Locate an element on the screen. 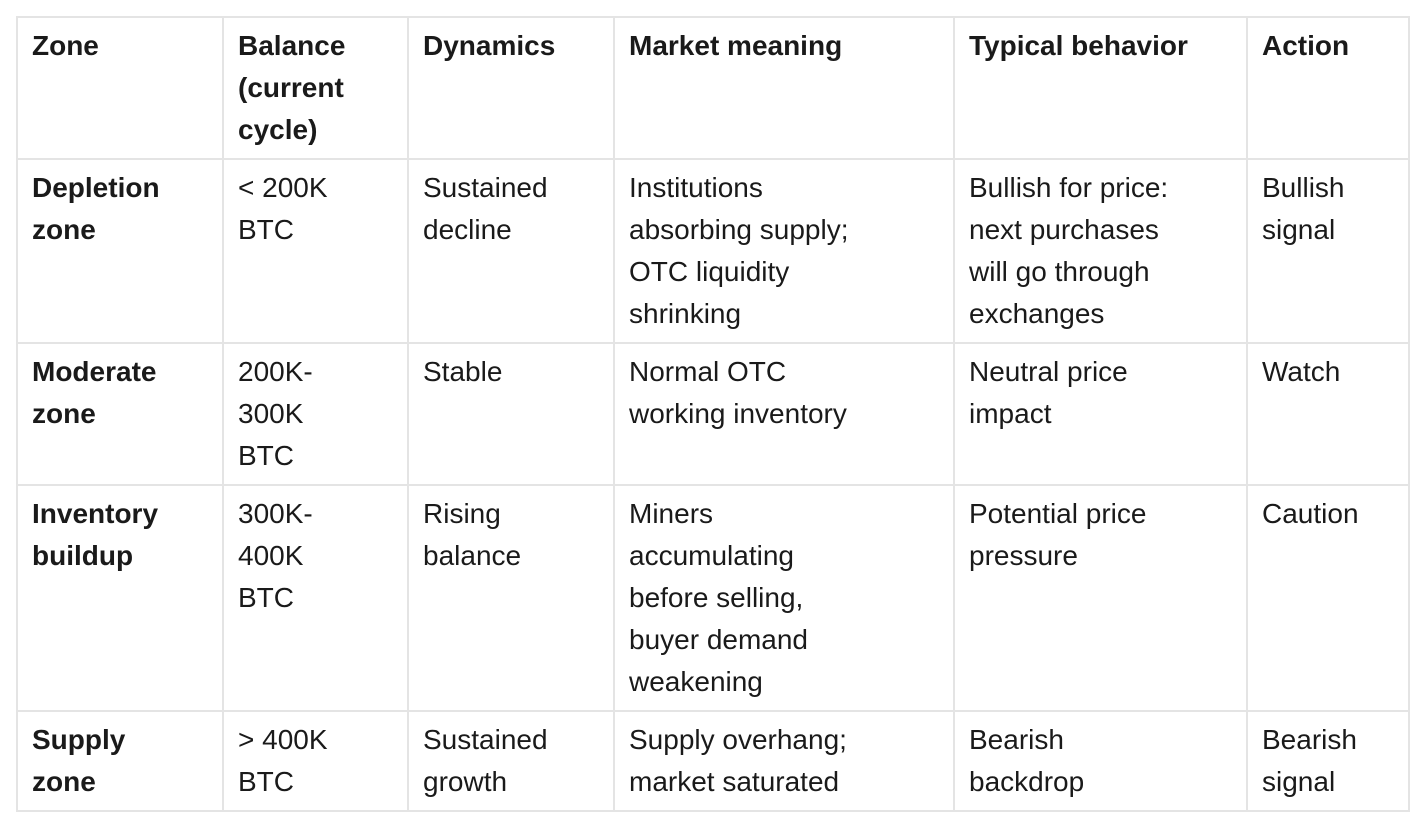  cell-action: Caution is located at coordinates (1328, 598).